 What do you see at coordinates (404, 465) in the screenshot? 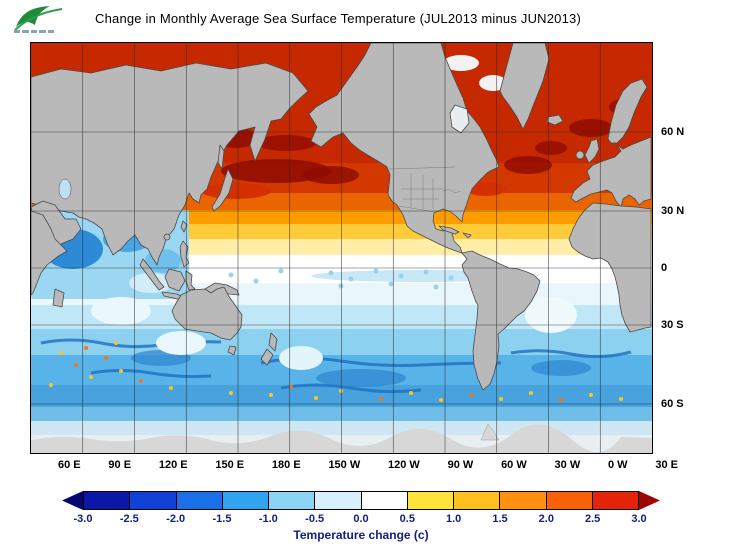
I see `longitude-label: 120 W` at bounding box center [404, 465].